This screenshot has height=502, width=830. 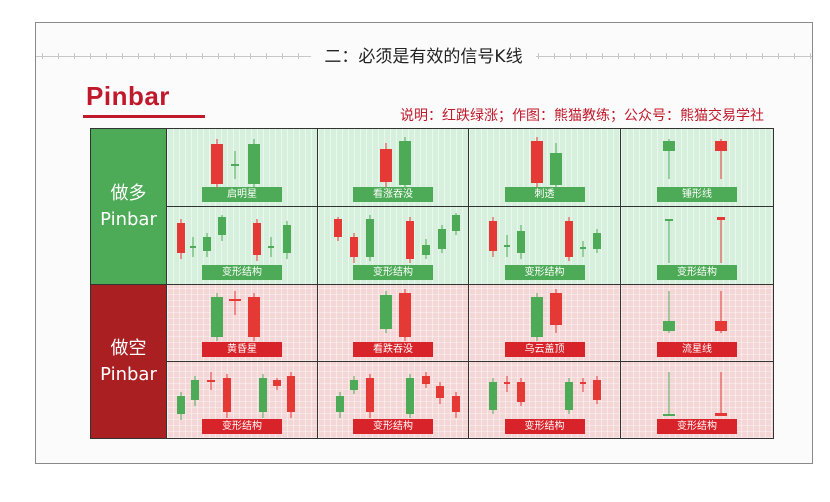 I want to click on bull-label-line1: 做多, so click(x=128, y=193).